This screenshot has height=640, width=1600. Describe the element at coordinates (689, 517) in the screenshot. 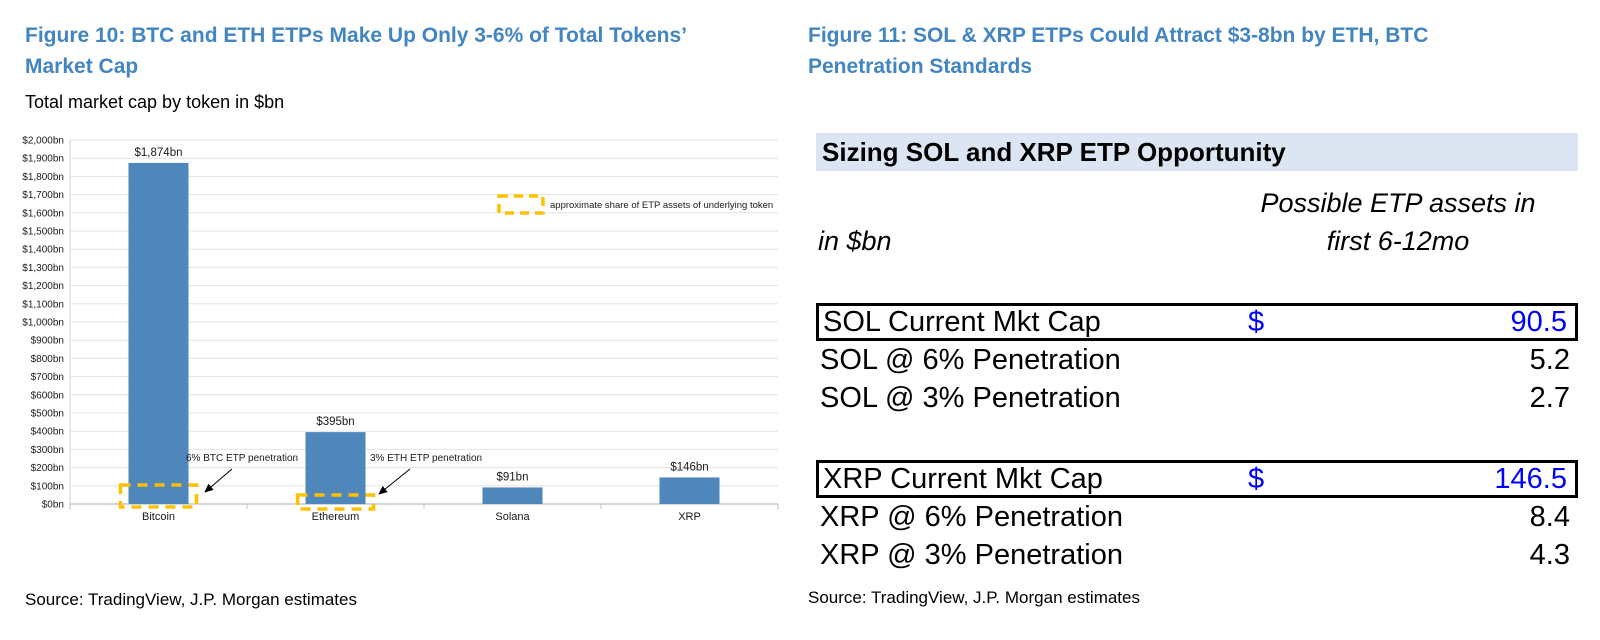

I see `x-axis-category-label: XRP` at that location.